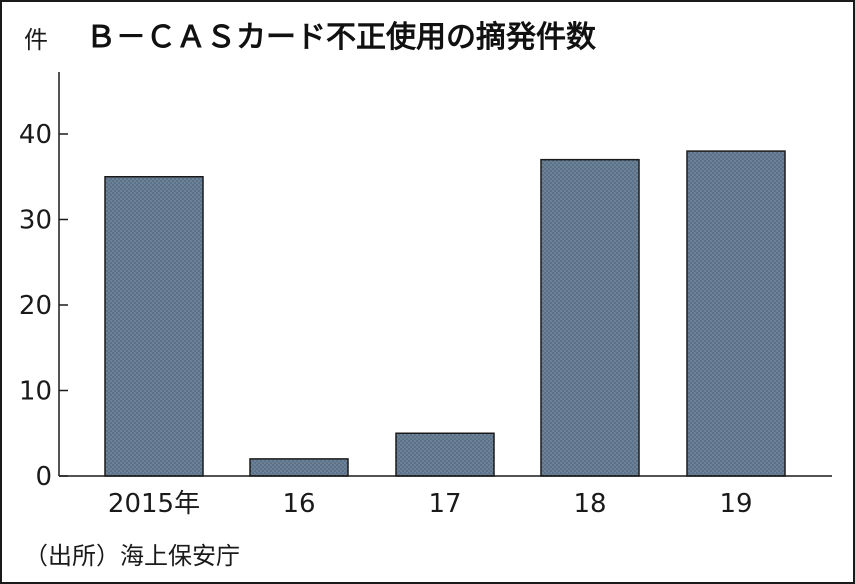  Describe the element at coordinates (35, 221) in the screenshot. I see `y-tick-label: 30` at that location.